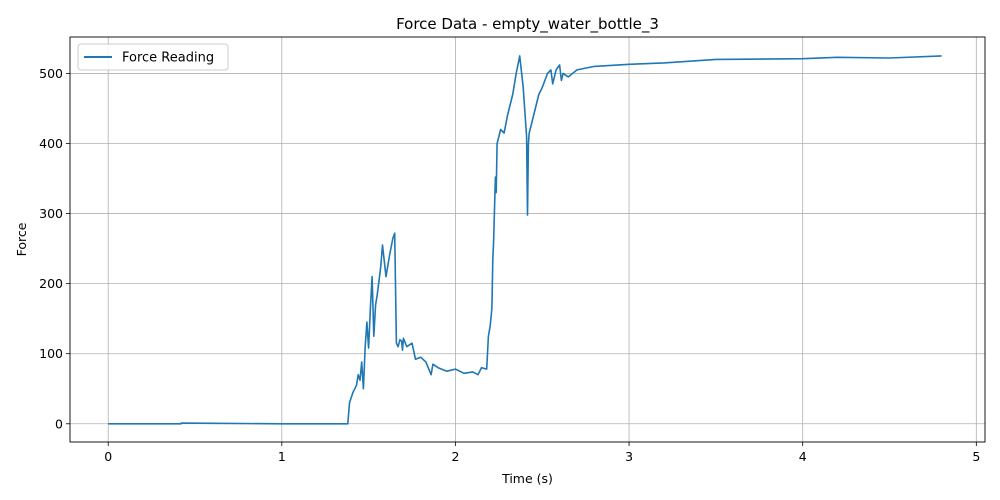  What do you see at coordinates (168, 58) in the screenshot?
I see `legend-label: Force Reading` at bounding box center [168, 58].